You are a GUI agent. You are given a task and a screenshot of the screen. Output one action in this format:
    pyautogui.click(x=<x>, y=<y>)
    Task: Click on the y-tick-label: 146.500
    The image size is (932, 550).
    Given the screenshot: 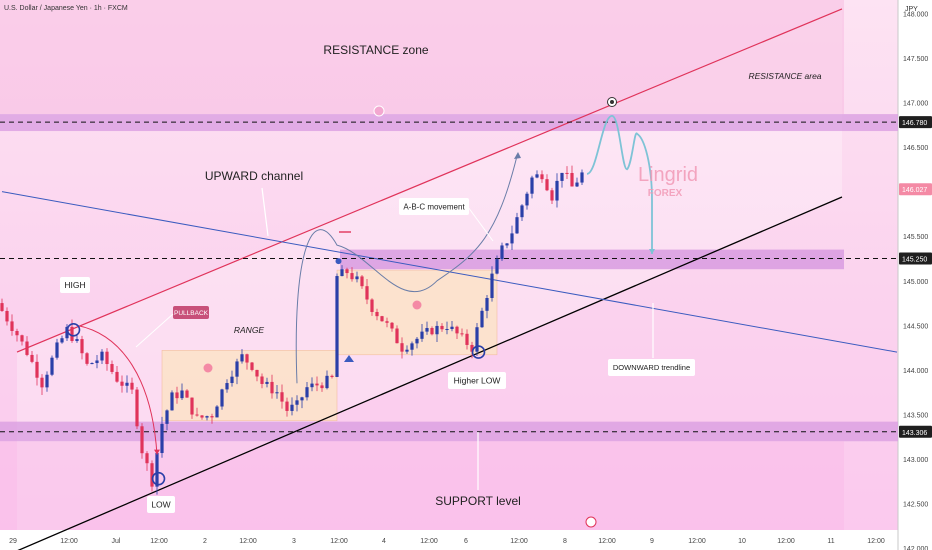 What is the action you would take?
    pyautogui.click(x=915, y=148)
    